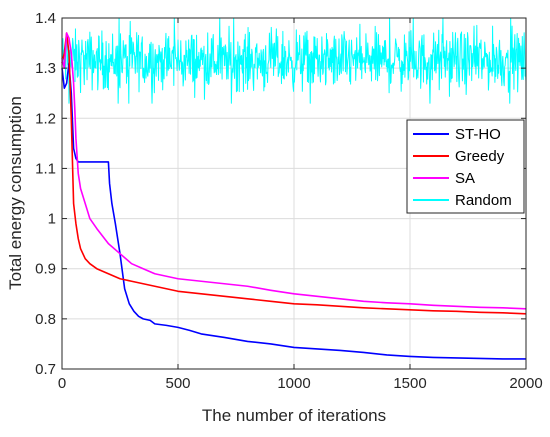  What do you see at coordinates (52, 219) in the screenshot?
I see `y-tick-label: 1` at bounding box center [52, 219].